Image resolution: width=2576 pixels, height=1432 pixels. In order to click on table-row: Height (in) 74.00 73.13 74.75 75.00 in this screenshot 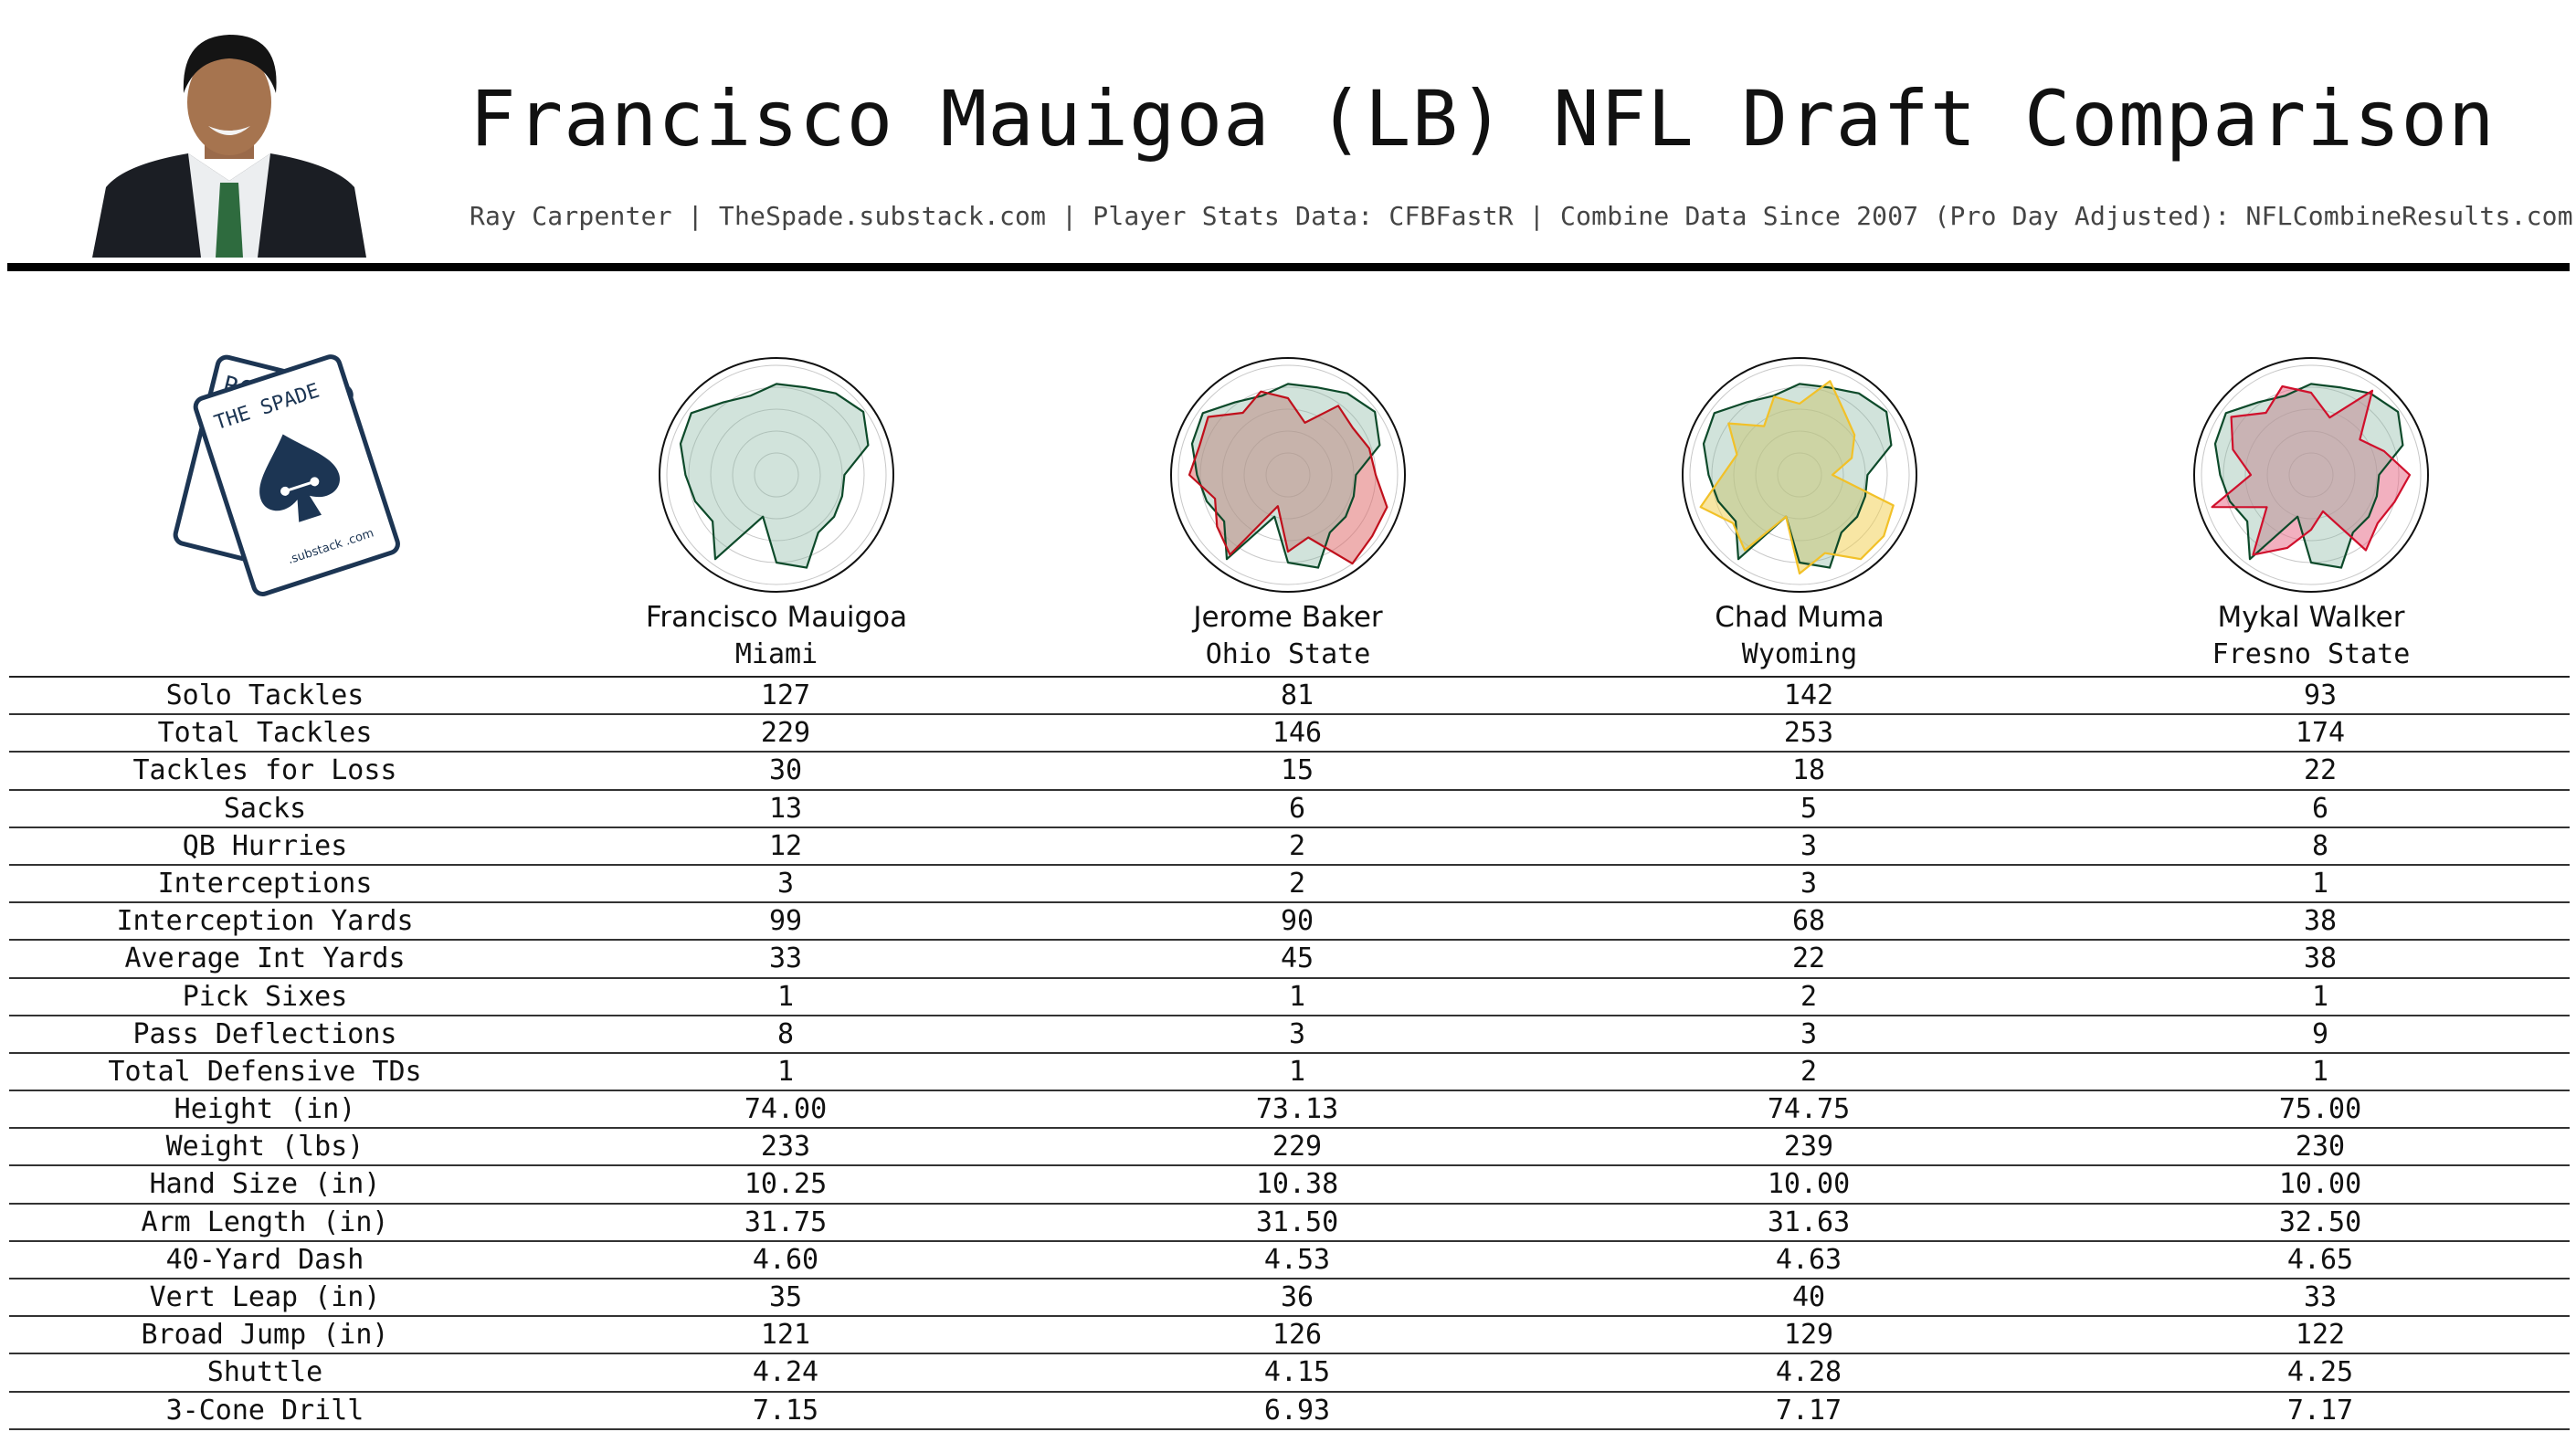, I will do `click(1289, 1110)`.